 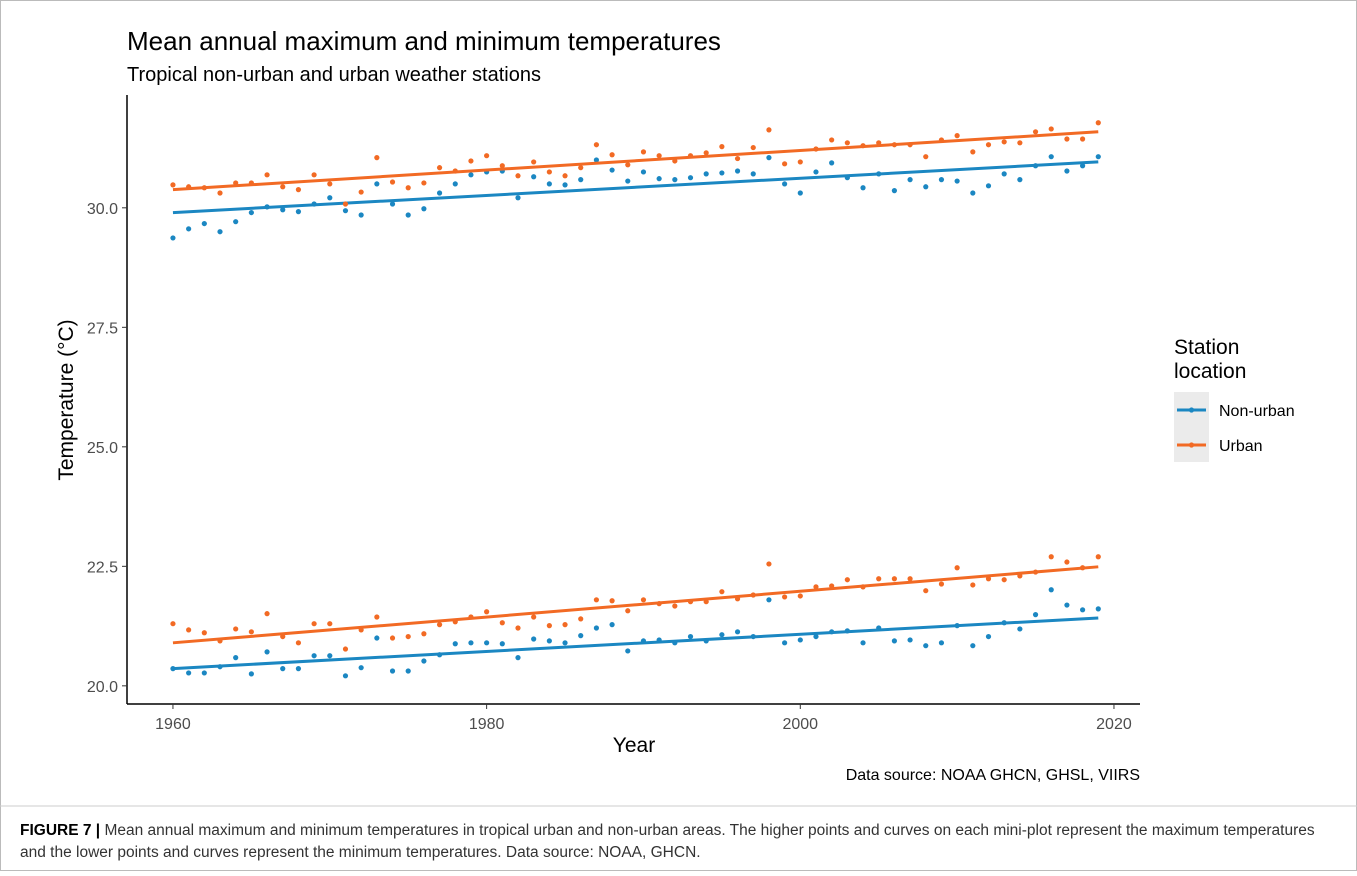 What do you see at coordinates (102, 448) in the screenshot?
I see `y-tick-label: 25.0` at bounding box center [102, 448].